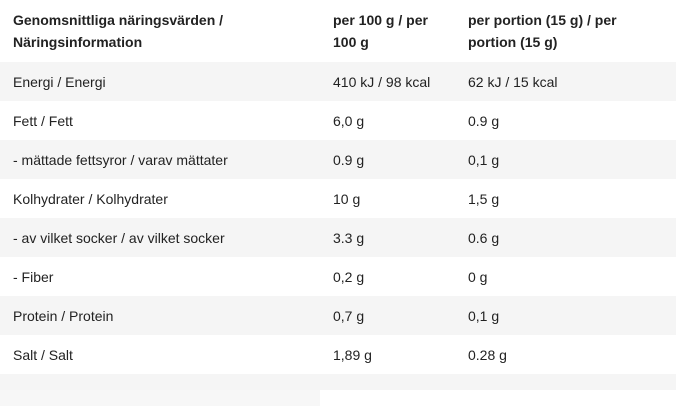 This screenshot has width=676, height=406. I want to click on nutrient-name: Salt / Salt, so click(43, 354).